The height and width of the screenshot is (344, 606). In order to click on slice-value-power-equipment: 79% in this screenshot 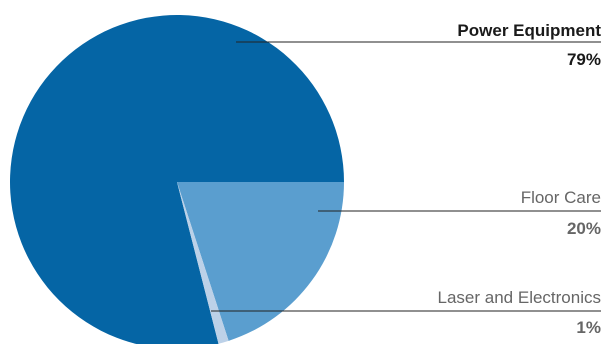, I will do `click(584, 59)`.